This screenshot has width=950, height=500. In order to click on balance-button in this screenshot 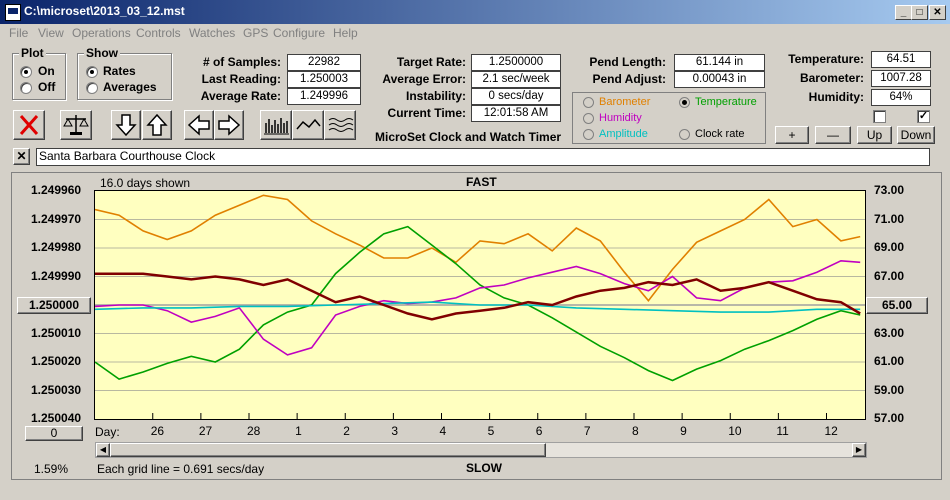, I will do `click(76, 125)`.